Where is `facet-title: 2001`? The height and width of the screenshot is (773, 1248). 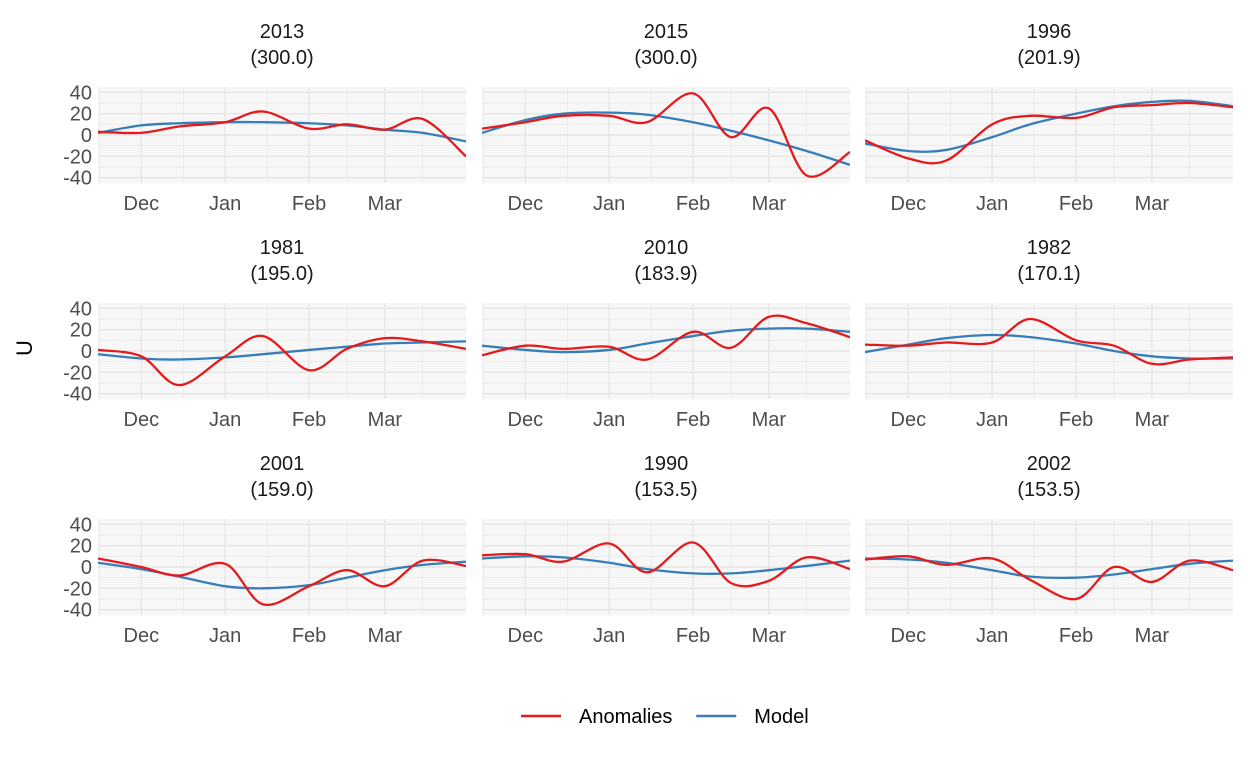
facet-title: 2001 is located at coordinates (282, 464).